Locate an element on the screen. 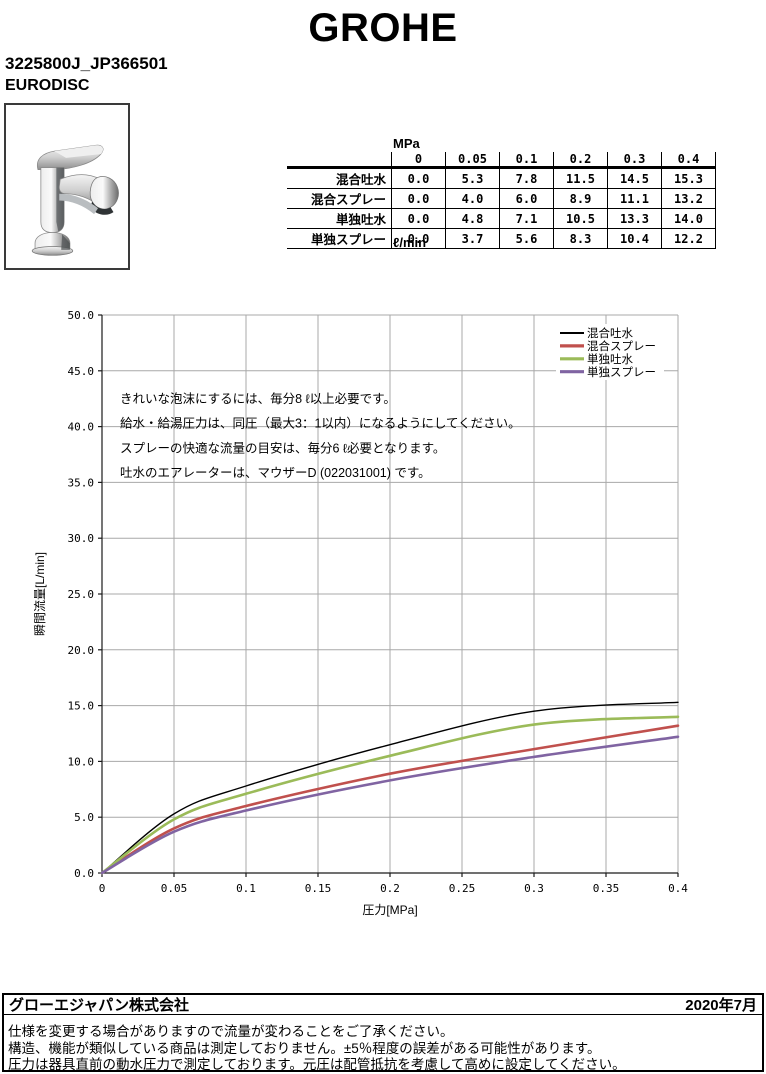  chart-annotation: きれいな泡沫にするには、毎分8 ℓ以上必要です。 is located at coordinates (258, 398).